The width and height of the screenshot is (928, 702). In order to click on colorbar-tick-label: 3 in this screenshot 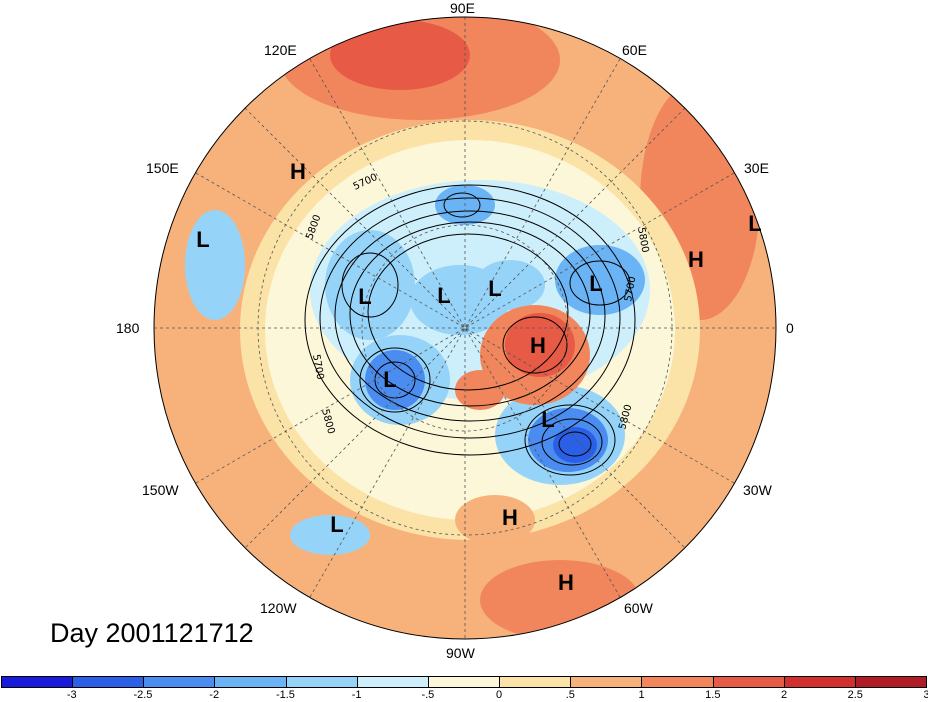, I will do `click(925, 695)`.